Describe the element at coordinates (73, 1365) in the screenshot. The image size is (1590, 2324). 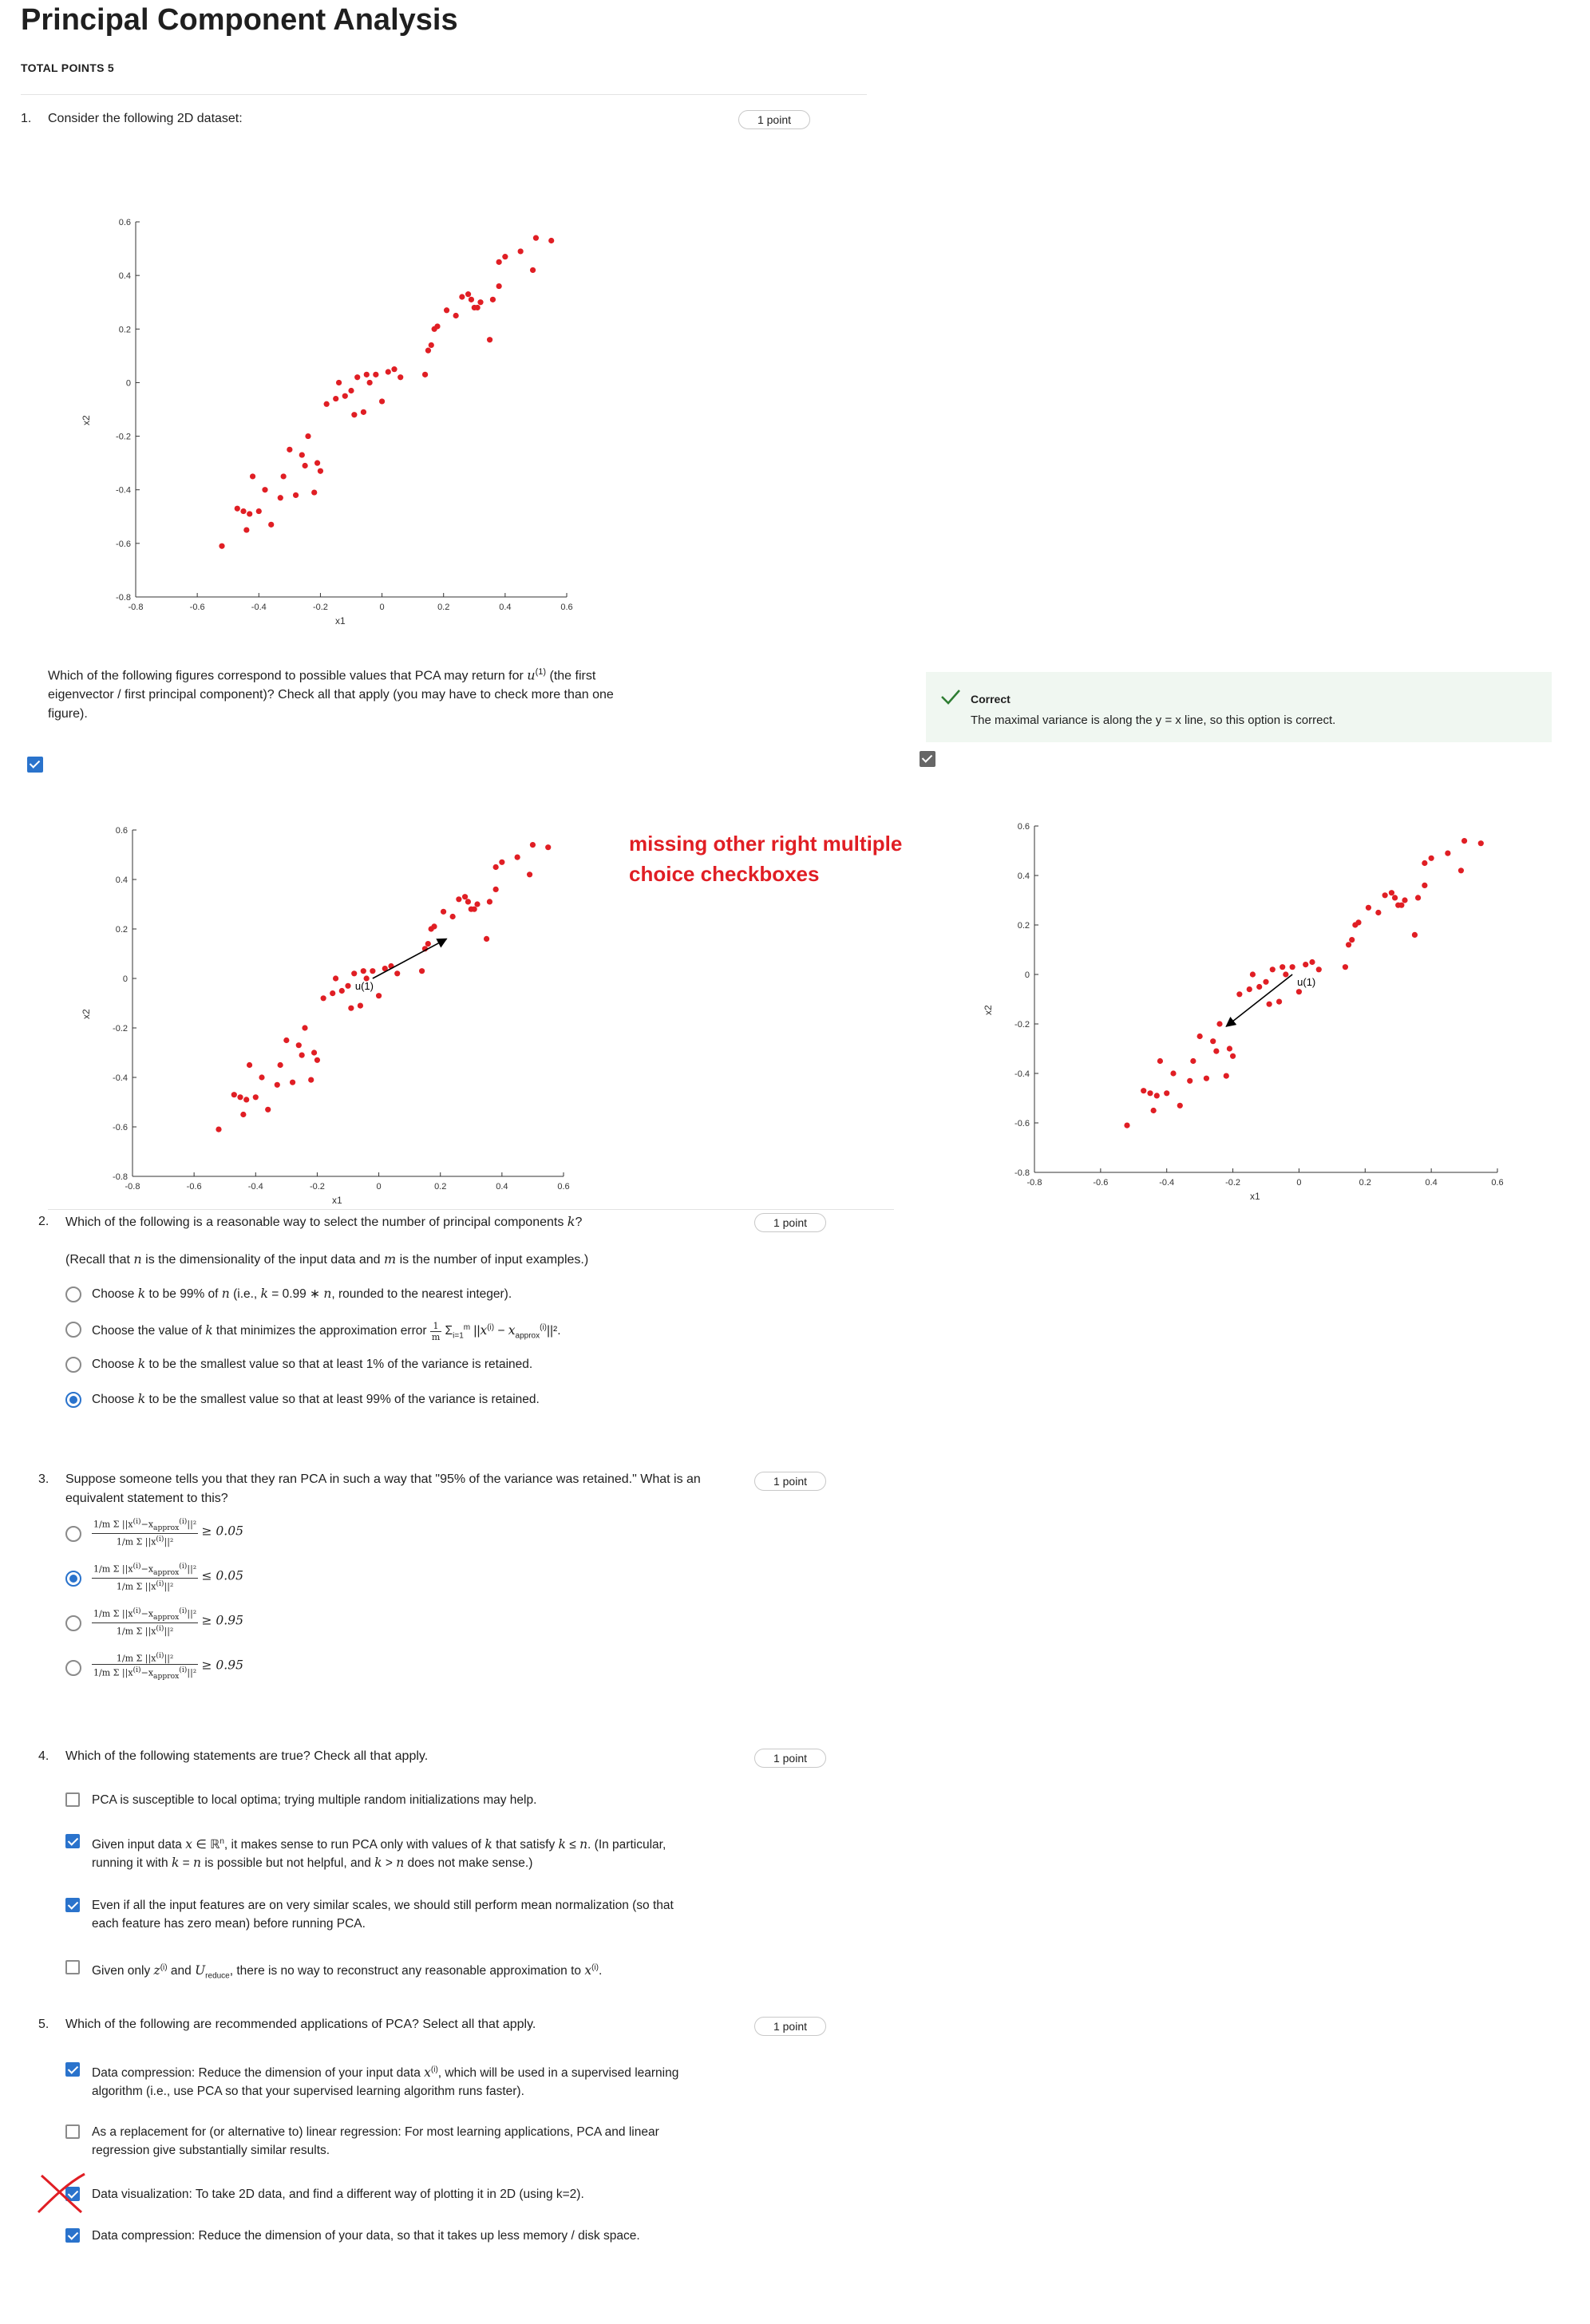
I see `q2-option-3-radio` at that location.